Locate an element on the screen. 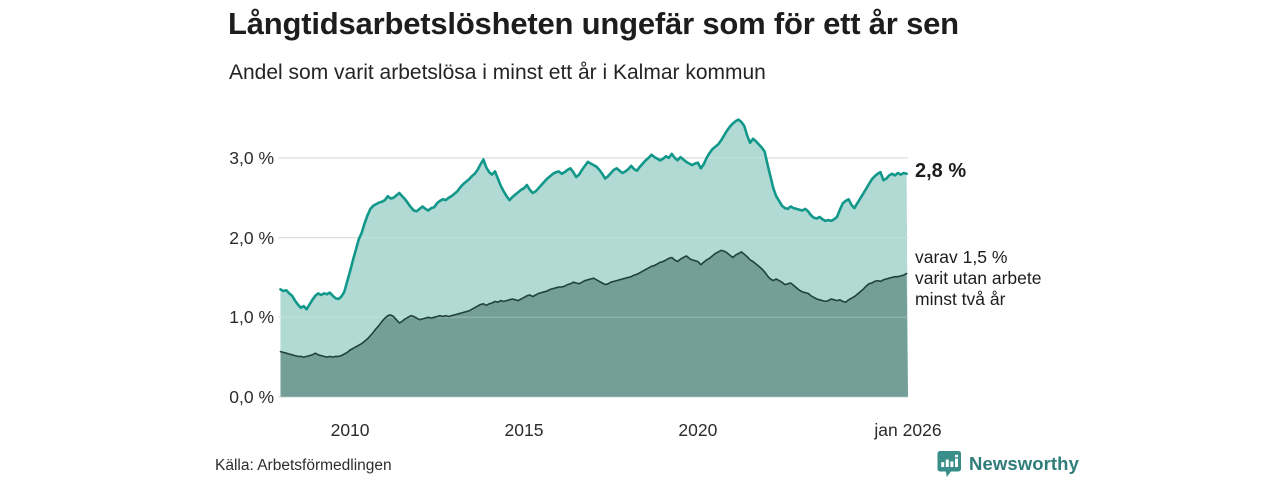  annotation-two-year-line1: varav 1,5 % is located at coordinates (961, 257).